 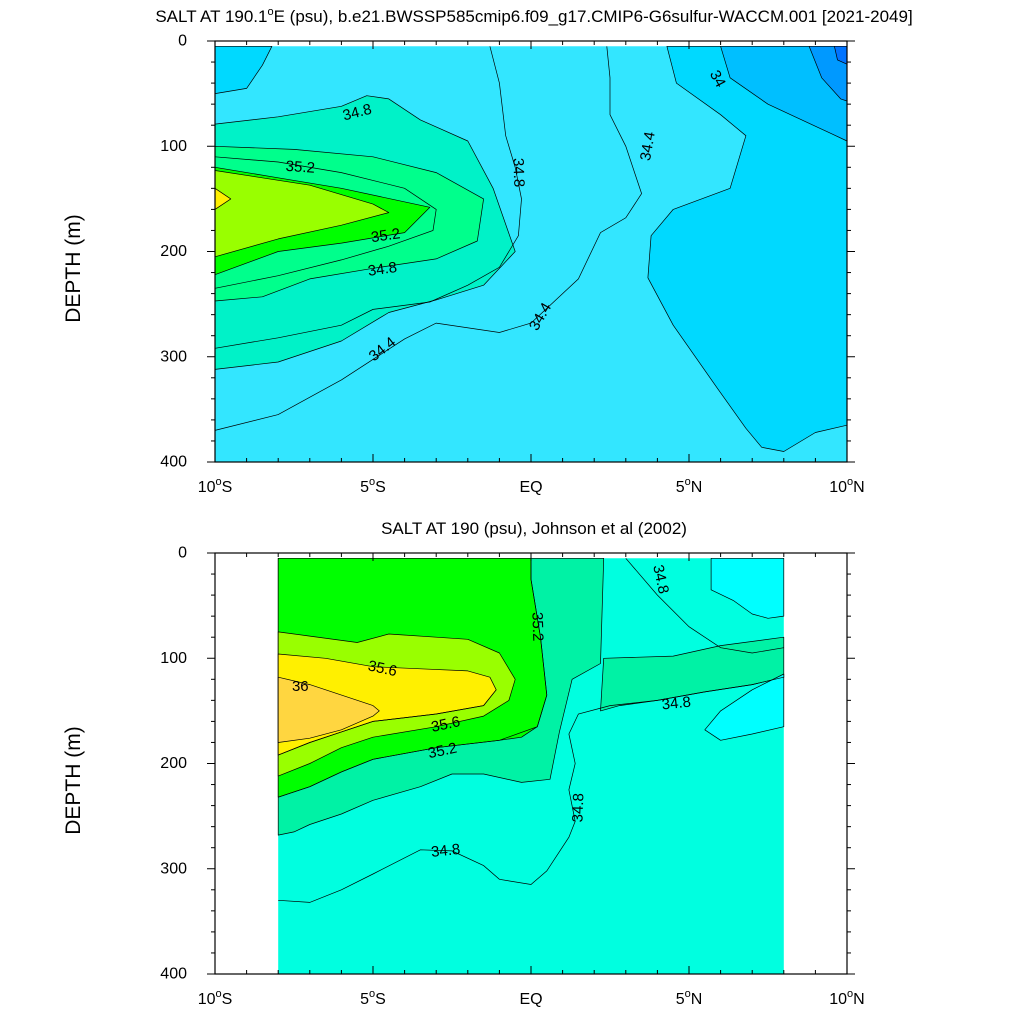 What do you see at coordinates (648, 146) in the screenshot?
I see `contour-label: 34.4` at bounding box center [648, 146].